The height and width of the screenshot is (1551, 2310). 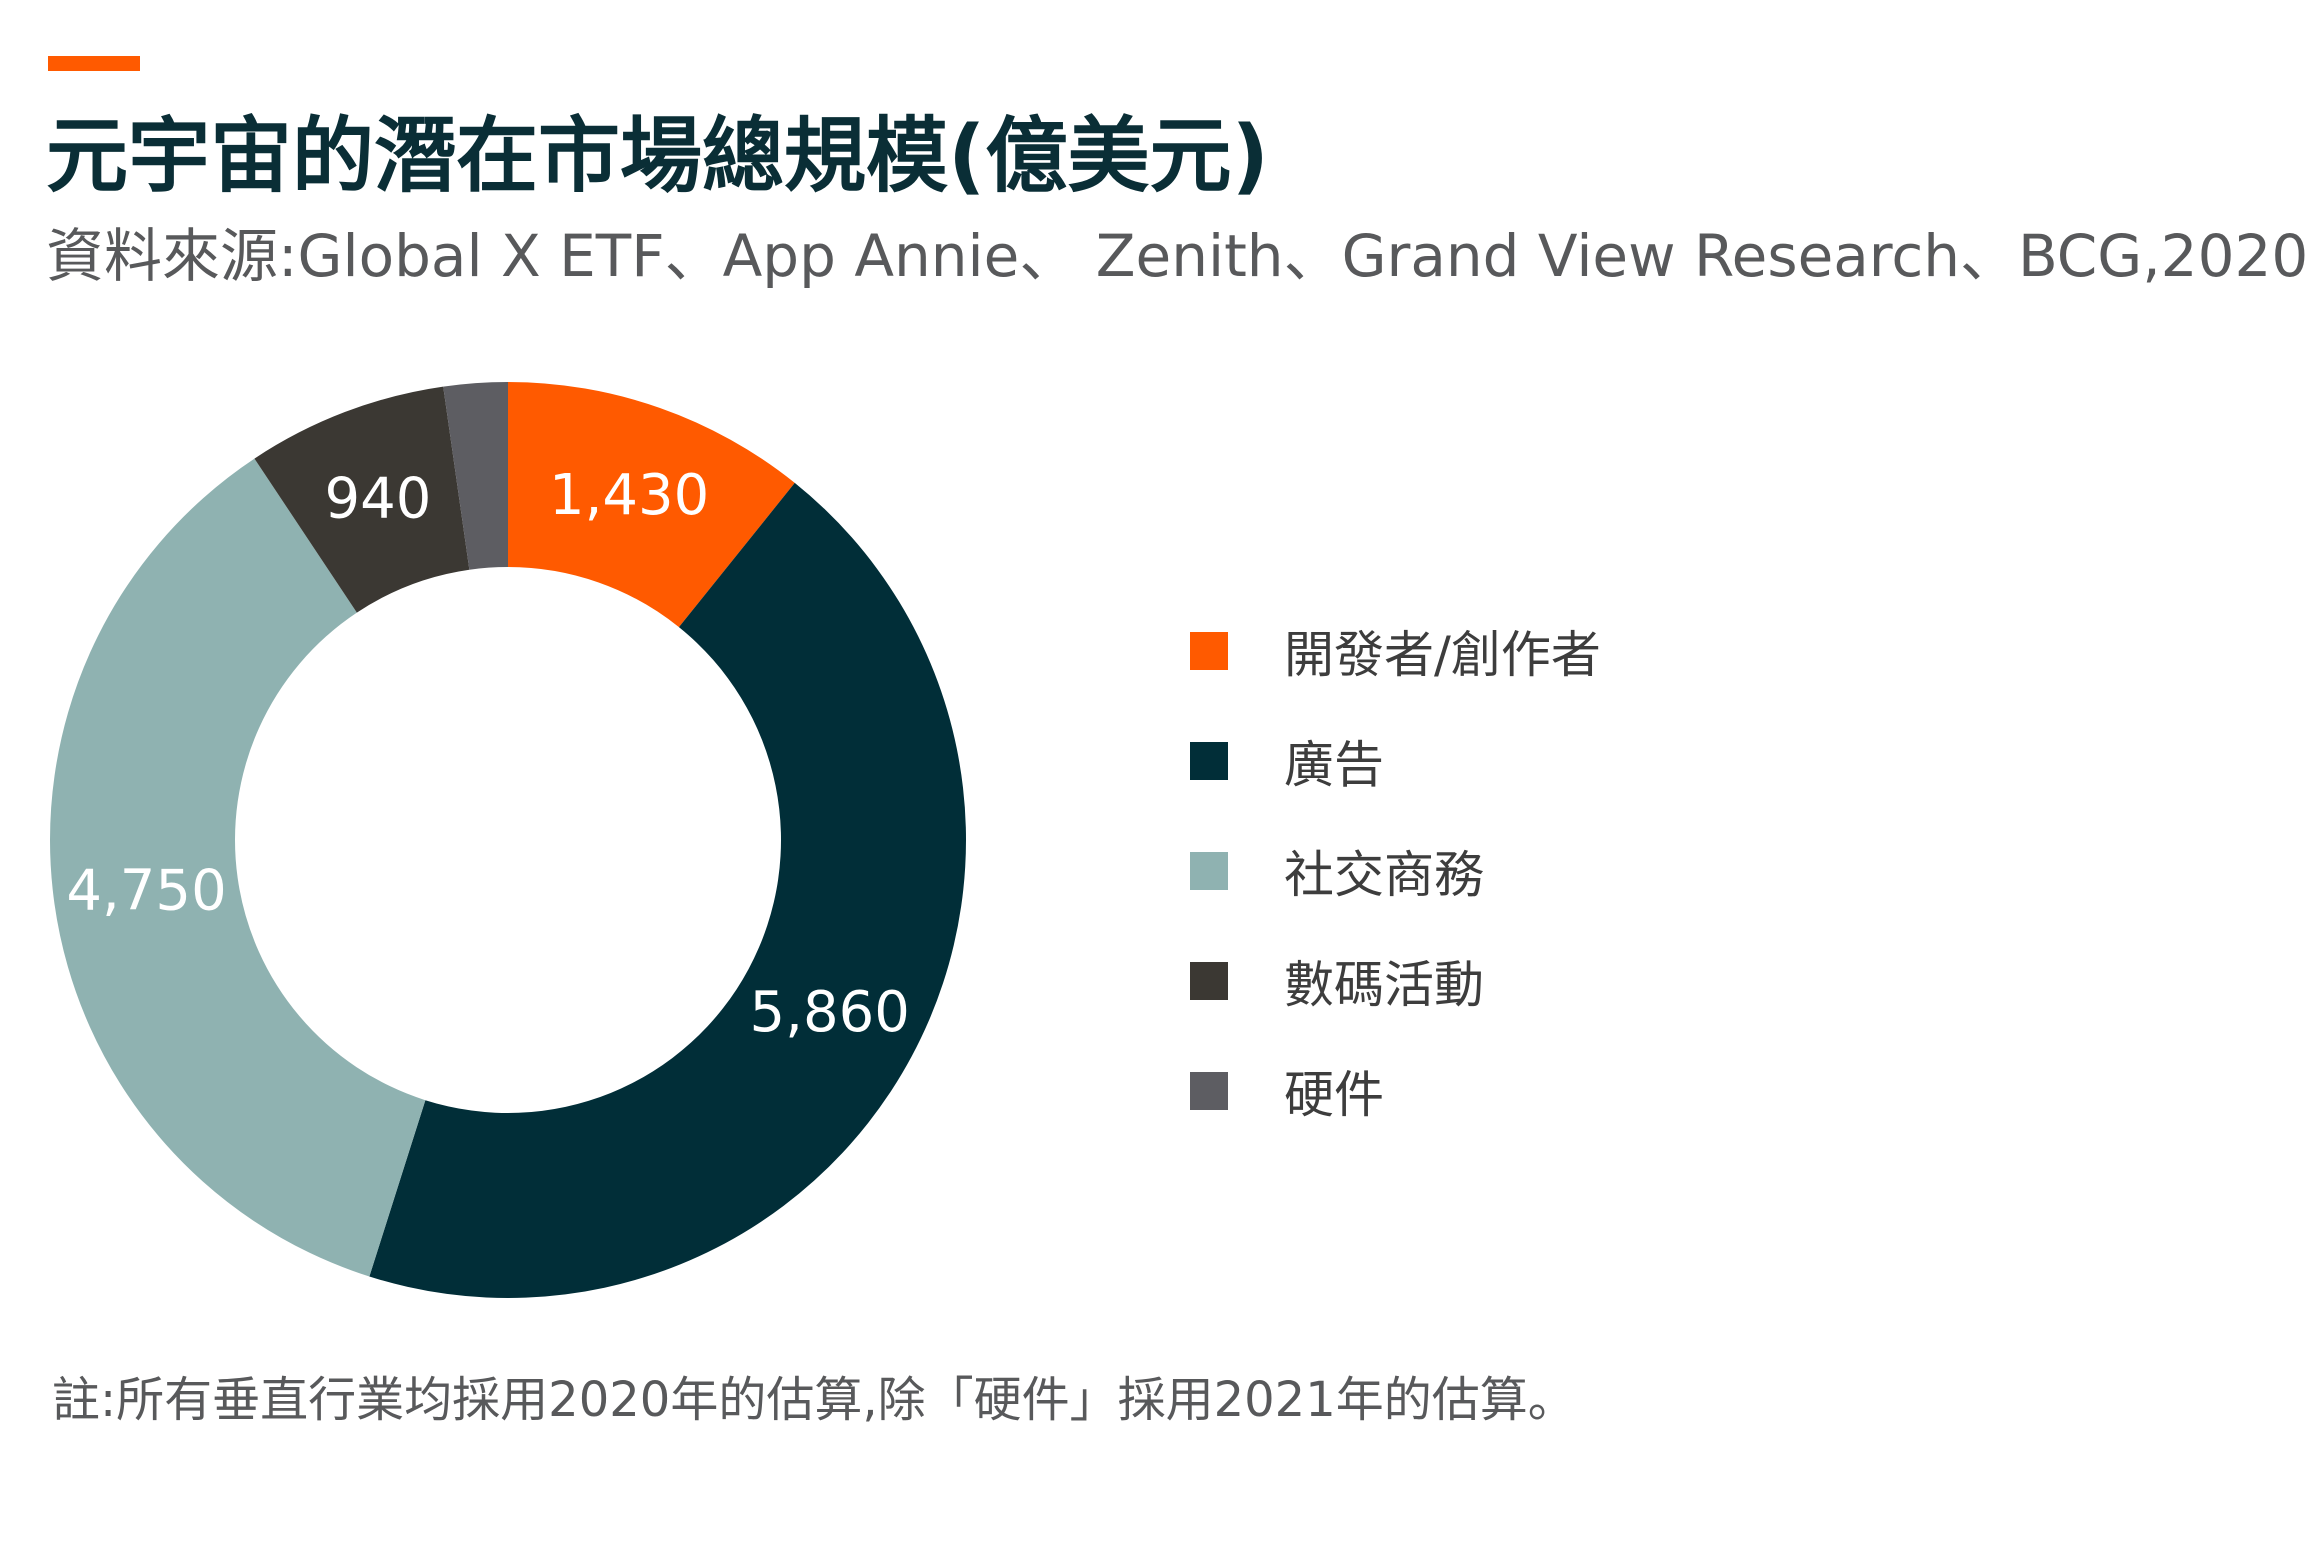 What do you see at coordinates (657, 156) in the screenshot?
I see `chart-title: 元宇宙的潛在市場總規模(億美元)` at bounding box center [657, 156].